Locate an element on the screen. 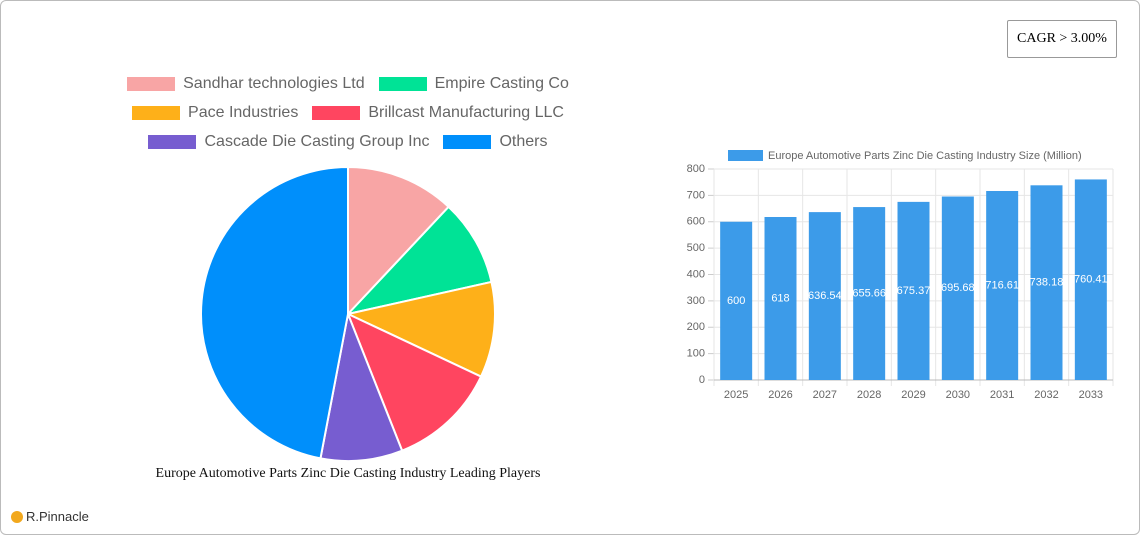 The image size is (1140, 535). legend-item: Pace Industries is located at coordinates (215, 113).